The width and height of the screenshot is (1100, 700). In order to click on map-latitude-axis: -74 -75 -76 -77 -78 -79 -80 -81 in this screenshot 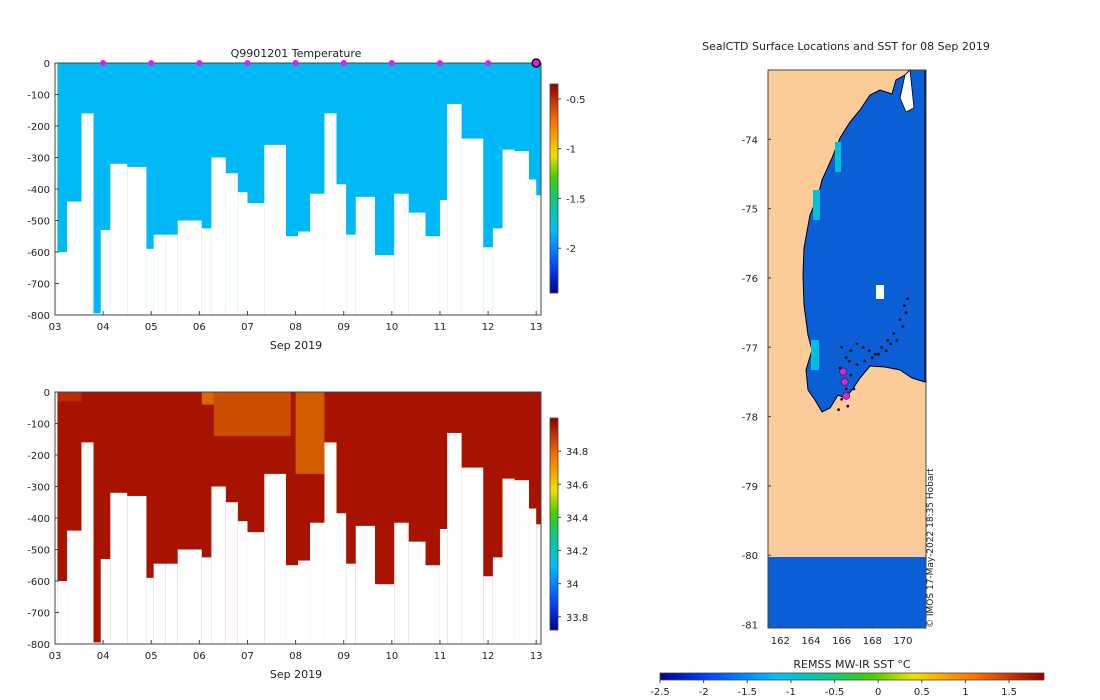, I will do `click(756, 383)`.